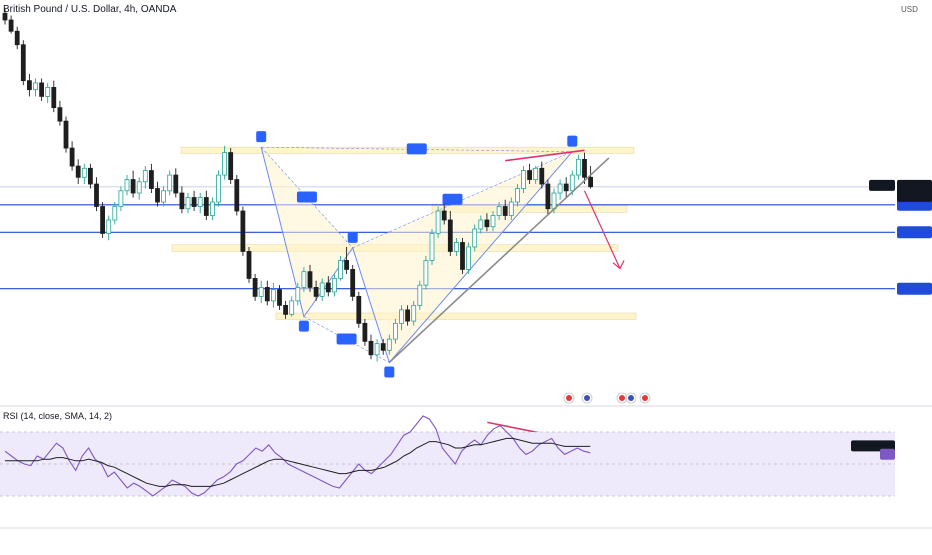  I want to click on pattern-ratio-line, so click(306, 197).